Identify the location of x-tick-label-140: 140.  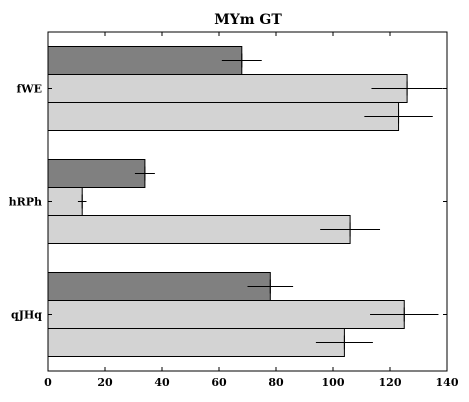
(447, 382).